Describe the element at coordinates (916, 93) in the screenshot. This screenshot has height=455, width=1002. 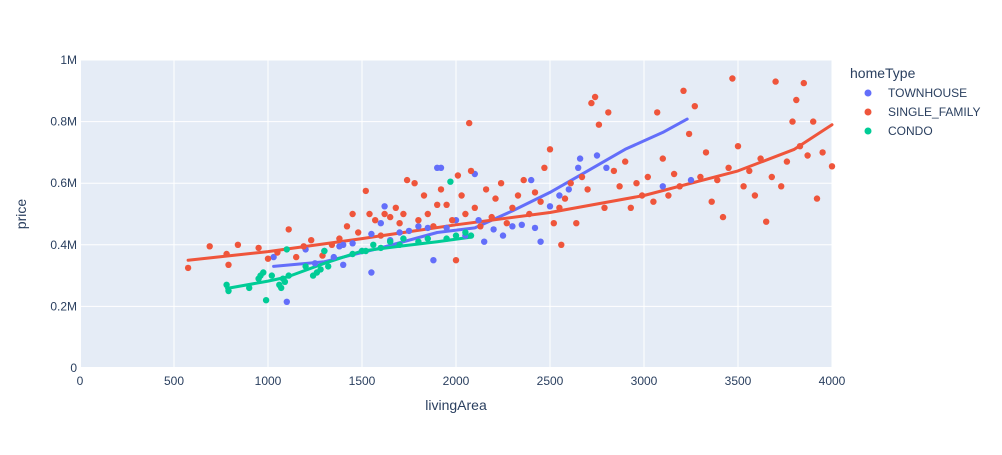
I see `legend-item-townhouse: TOWNHOUSE` at that location.